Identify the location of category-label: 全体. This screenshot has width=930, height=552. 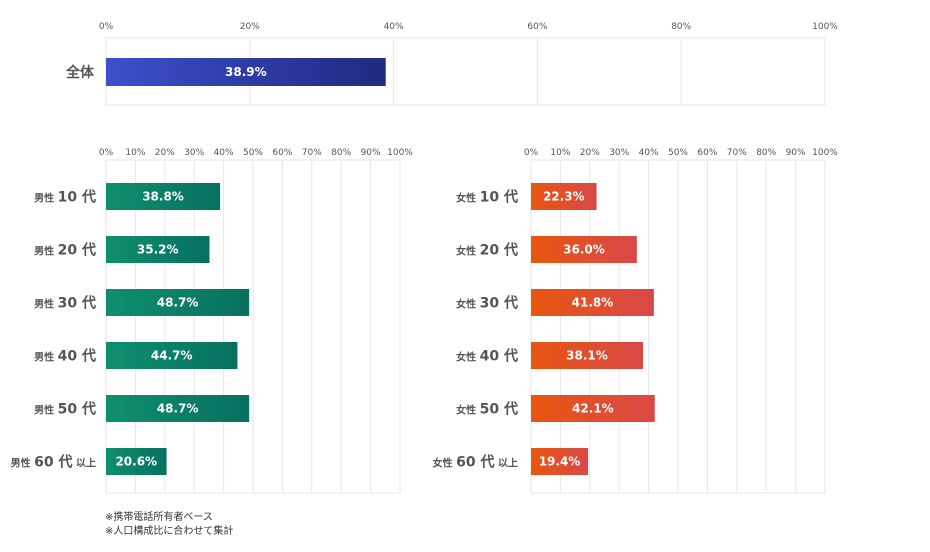
(80, 72).